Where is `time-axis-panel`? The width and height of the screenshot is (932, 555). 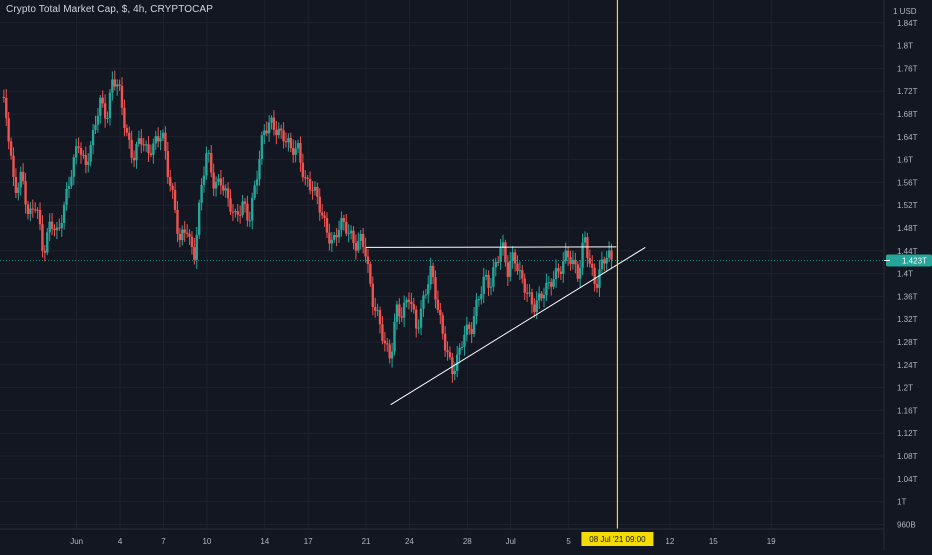 time-axis-panel is located at coordinates (442, 539).